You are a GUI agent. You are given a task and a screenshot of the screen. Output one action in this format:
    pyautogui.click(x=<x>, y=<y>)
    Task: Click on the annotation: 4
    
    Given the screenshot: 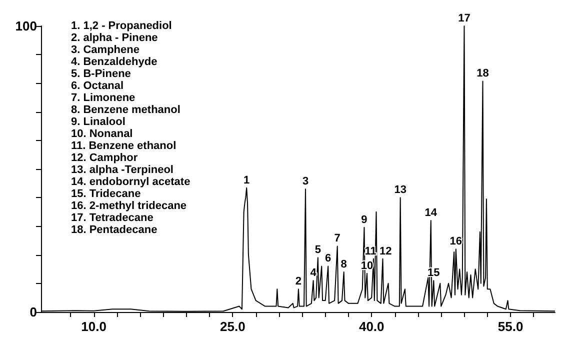 What is the action you would take?
    pyautogui.click(x=314, y=273)
    